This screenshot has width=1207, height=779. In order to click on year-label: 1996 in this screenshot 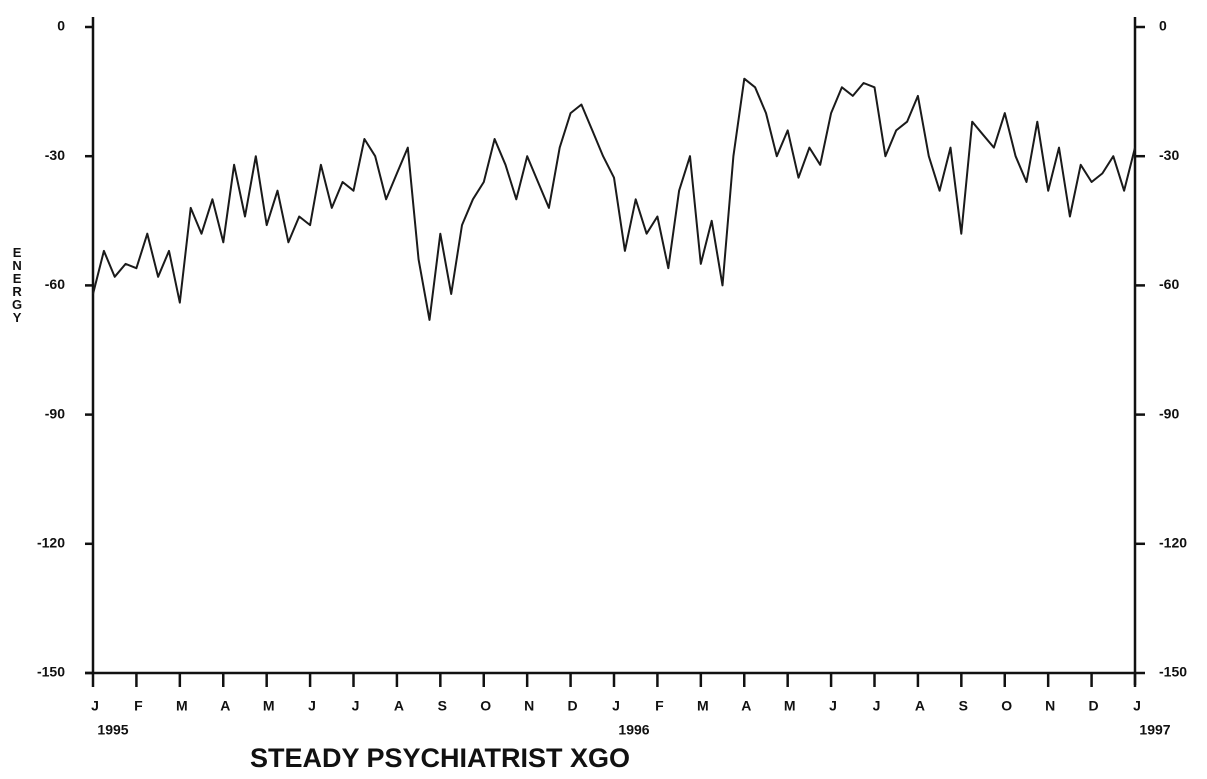, I will do `click(633, 730)`.